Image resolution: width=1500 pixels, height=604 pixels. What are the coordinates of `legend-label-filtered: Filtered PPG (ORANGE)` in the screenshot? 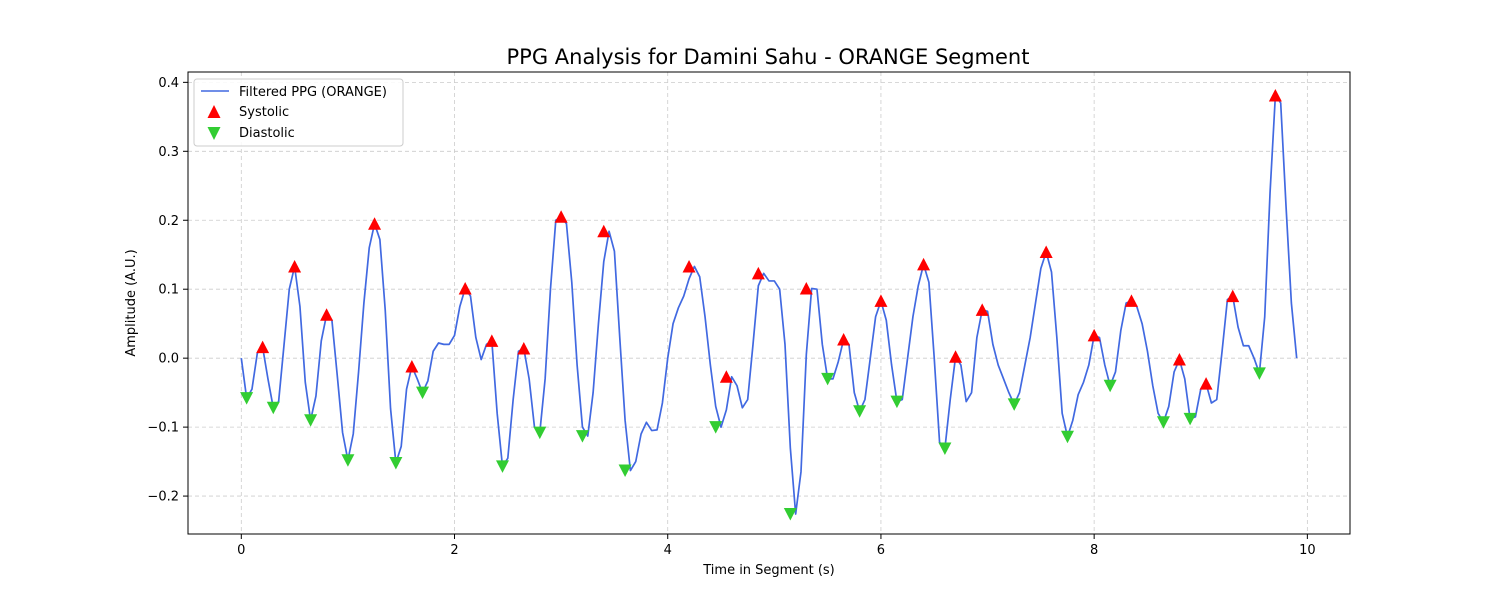 It's located at (313, 92).